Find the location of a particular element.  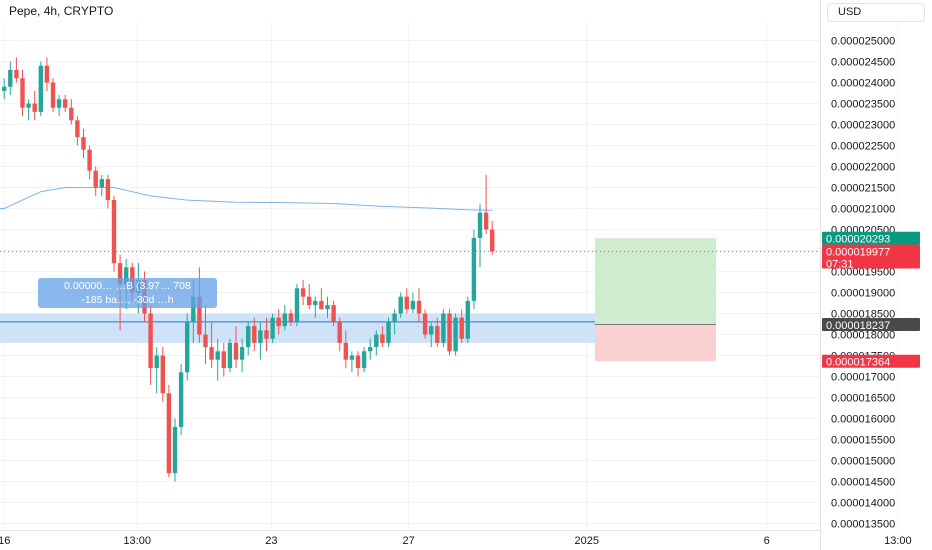

range-band is located at coordinates (313, 328).